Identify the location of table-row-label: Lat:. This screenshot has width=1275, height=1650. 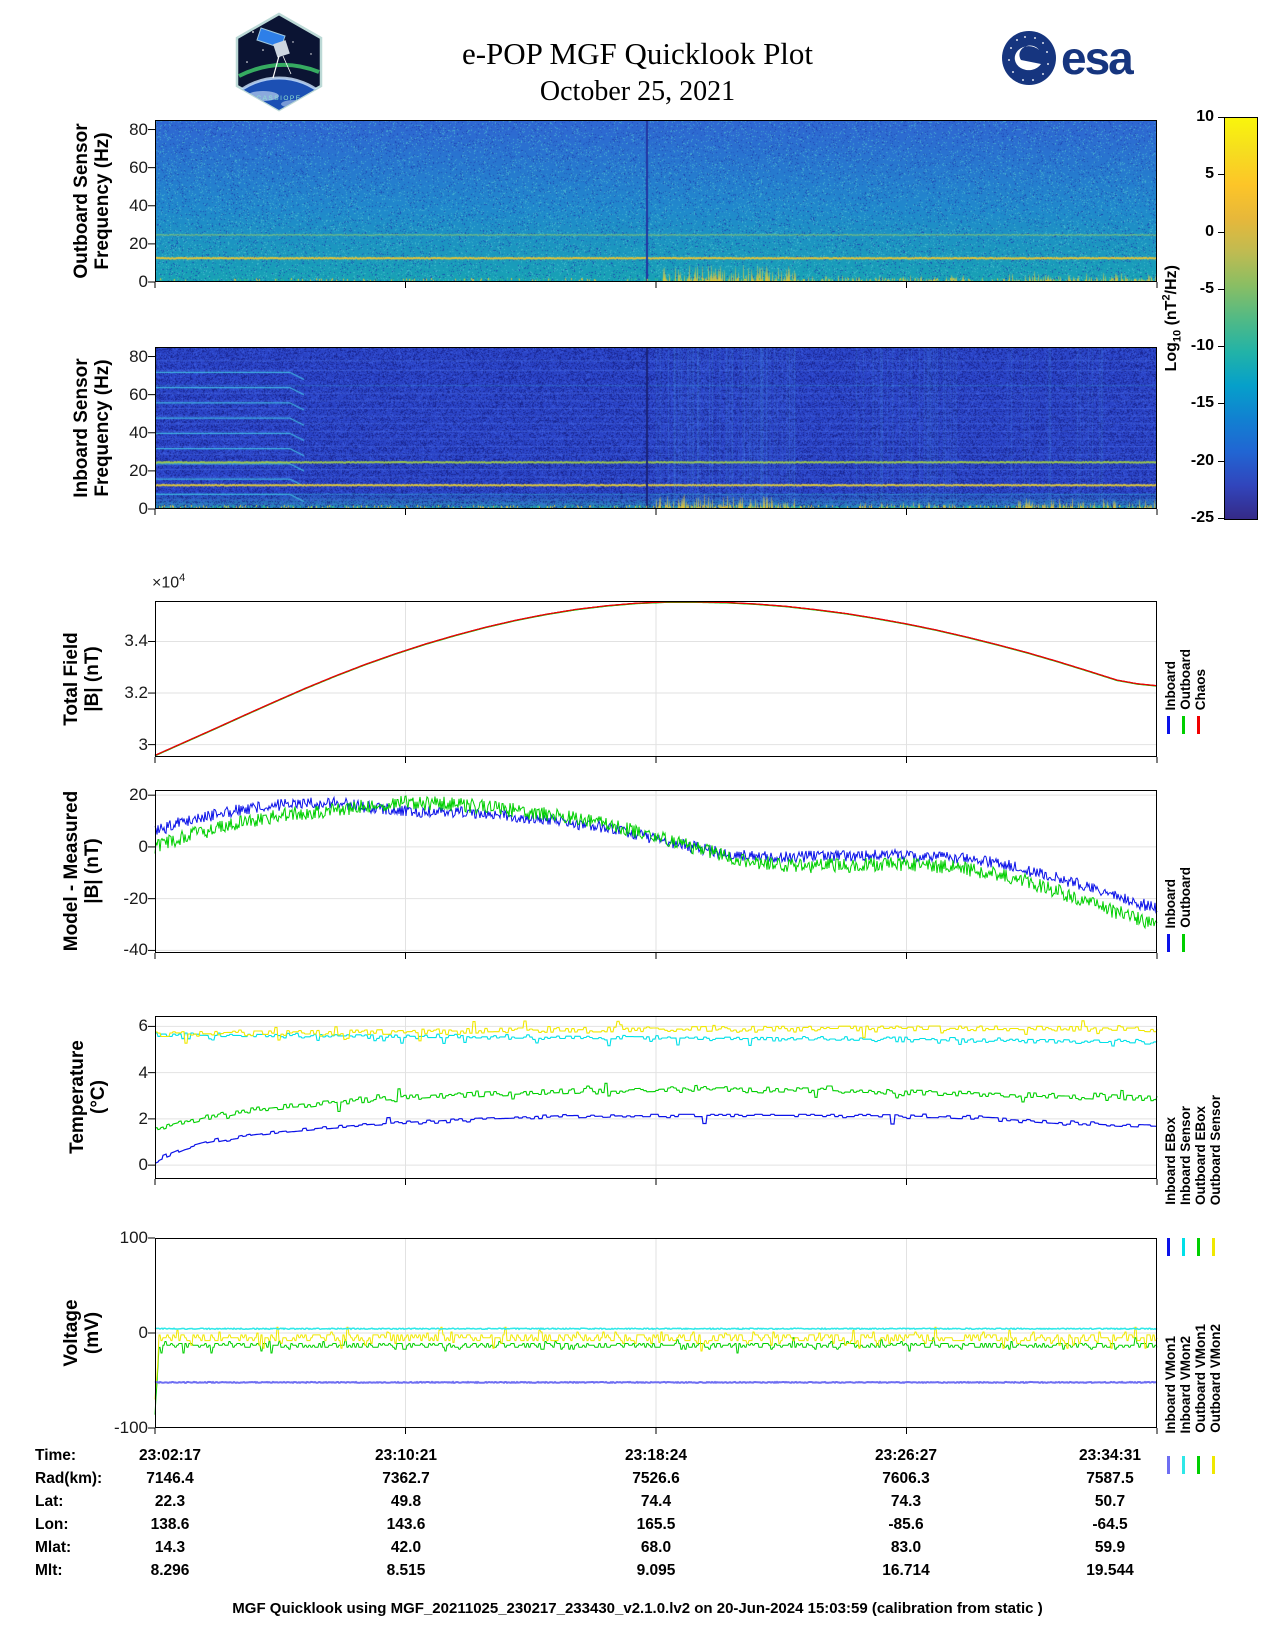
(49, 1501).